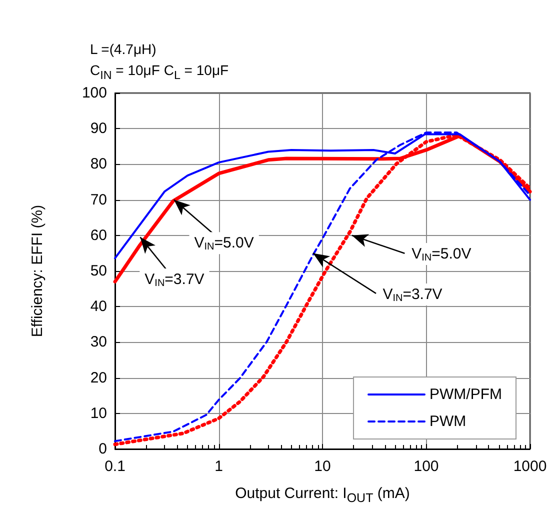 This screenshot has height=511, width=558. Describe the element at coordinates (37, 271) in the screenshot. I see `y-axis-title: Efficiency: EFFI (%)` at that location.